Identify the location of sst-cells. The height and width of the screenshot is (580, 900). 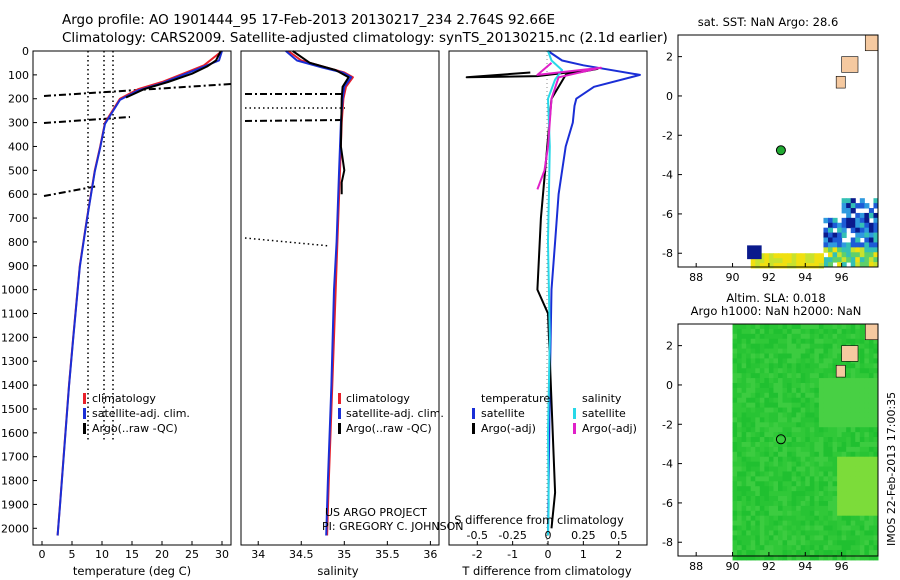
(813, 233).